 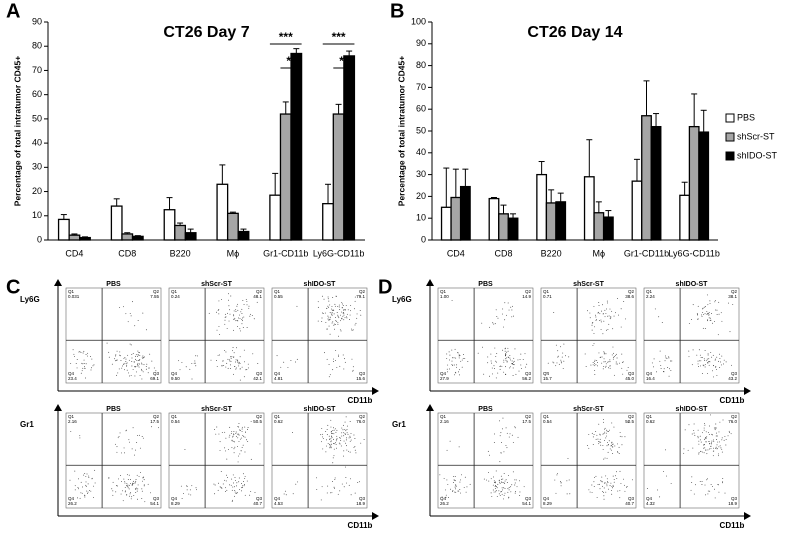 What do you see at coordinates (732, 296) in the screenshot?
I see `quadrant-value: 38.1` at bounding box center [732, 296].